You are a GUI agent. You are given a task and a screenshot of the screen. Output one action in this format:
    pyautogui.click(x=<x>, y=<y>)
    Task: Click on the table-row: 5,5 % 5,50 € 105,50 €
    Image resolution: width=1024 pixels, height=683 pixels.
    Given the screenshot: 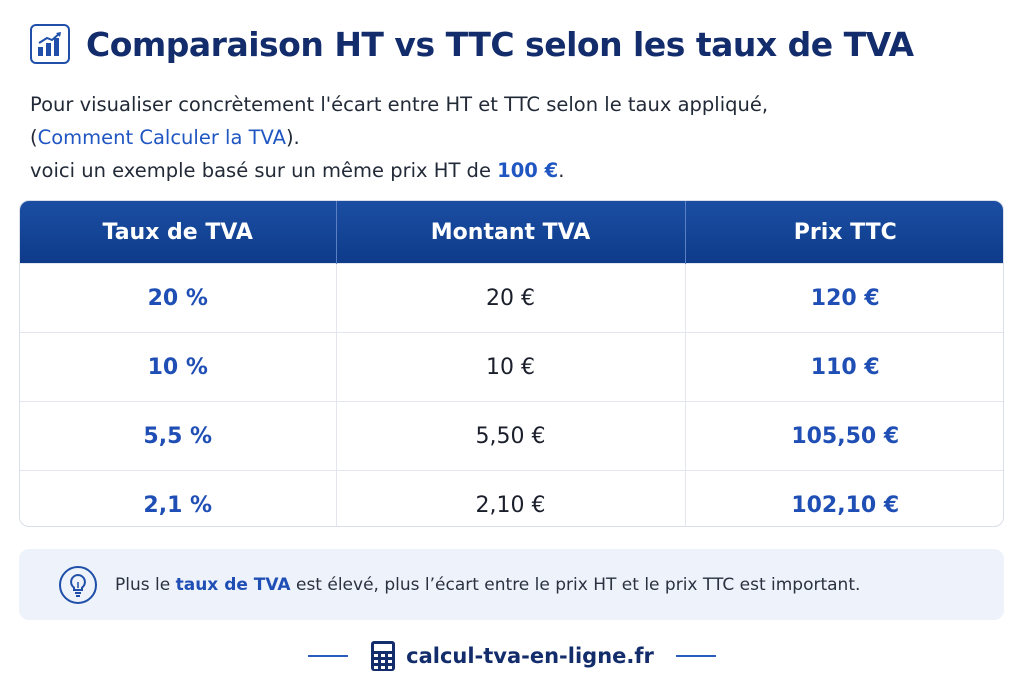 What is the action you would take?
    pyautogui.click(x=511, y=436)
    